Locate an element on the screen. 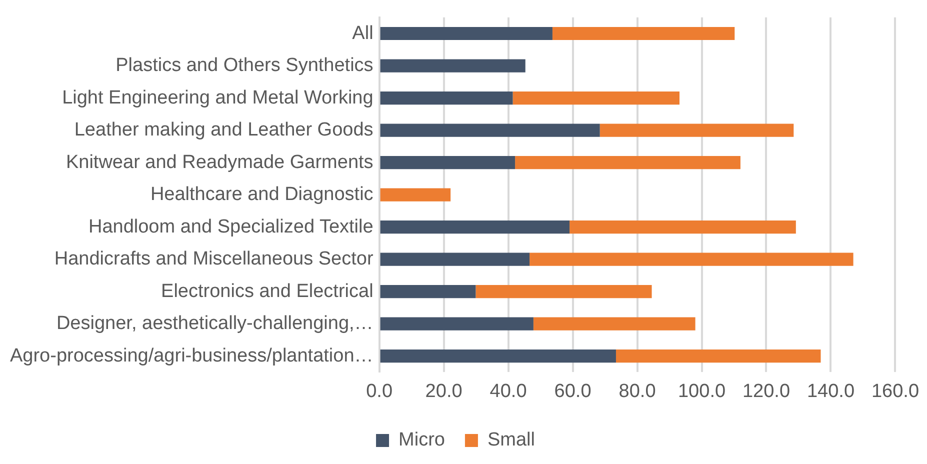 The width and height of the screenshot is (927, 464). legend-label: Small is located at coordinates (511, 440).